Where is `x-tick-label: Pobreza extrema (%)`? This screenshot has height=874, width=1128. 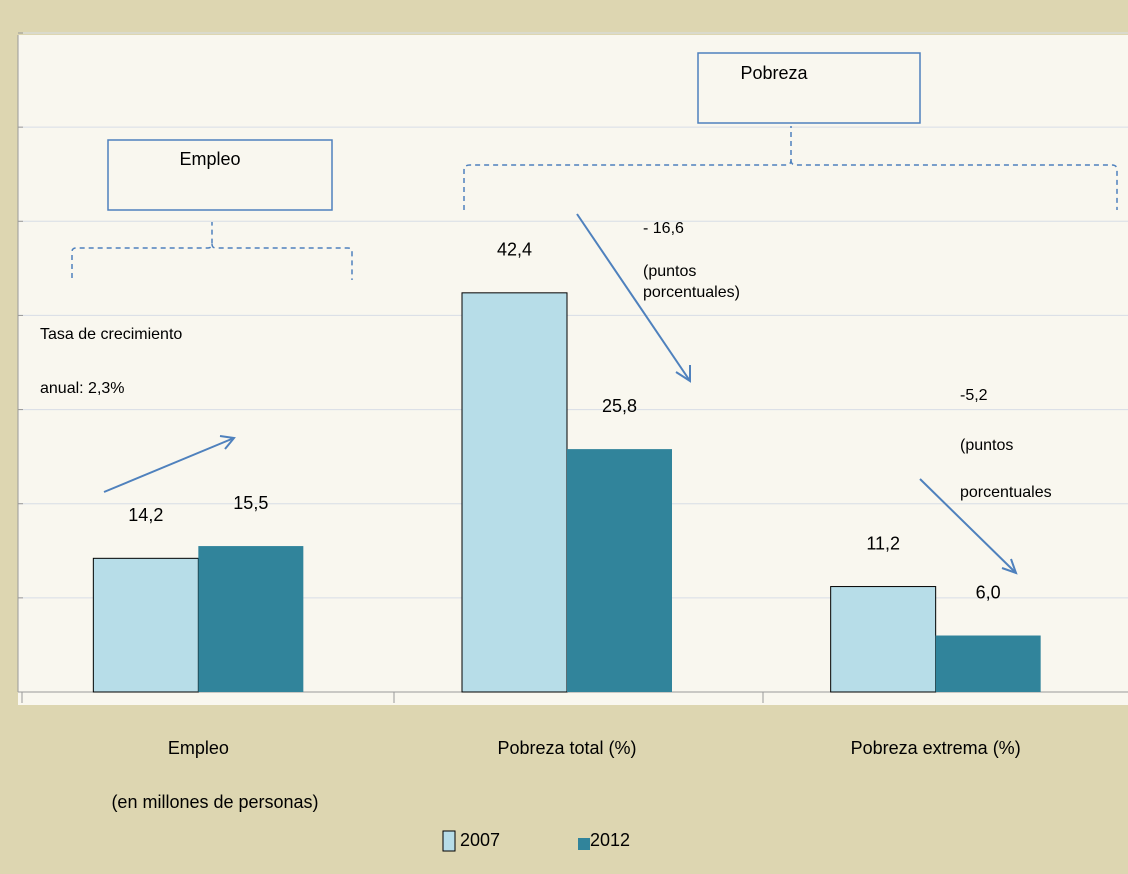
x-tick-label: Pobreza extrema (%) is located at coordinates (936, 748).